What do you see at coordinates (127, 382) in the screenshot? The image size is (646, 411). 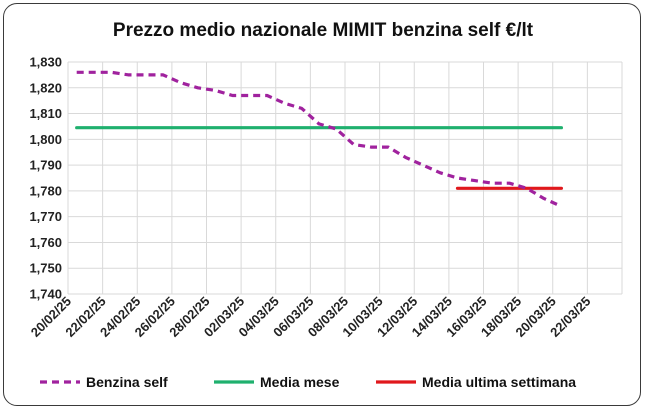 I see `legend-label: Benzina self` at bounding box center [127, 382].